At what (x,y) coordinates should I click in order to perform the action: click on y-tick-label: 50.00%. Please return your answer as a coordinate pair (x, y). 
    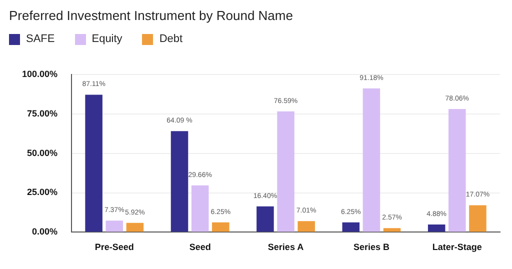
    Looking at the image, I should click on (42, 153).